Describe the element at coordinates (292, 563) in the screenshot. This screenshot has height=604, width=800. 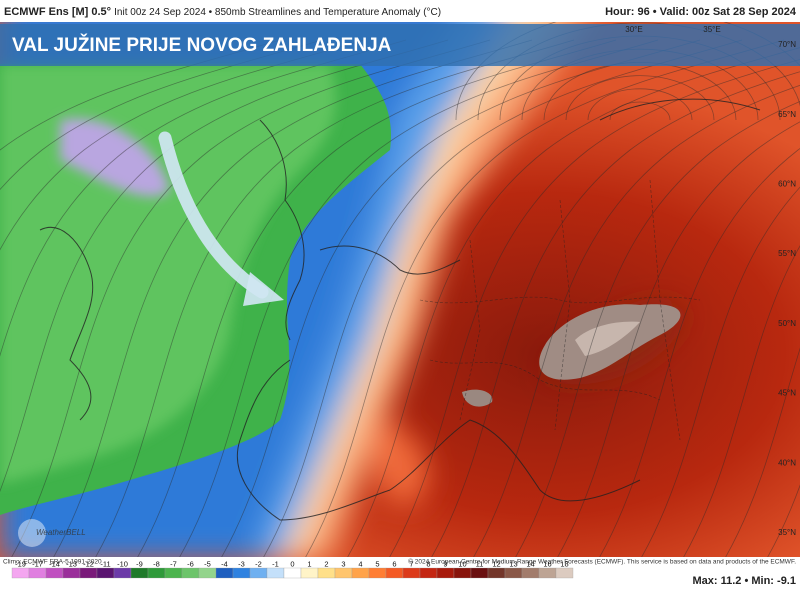
I see `colorbar-label: 0` at that location.